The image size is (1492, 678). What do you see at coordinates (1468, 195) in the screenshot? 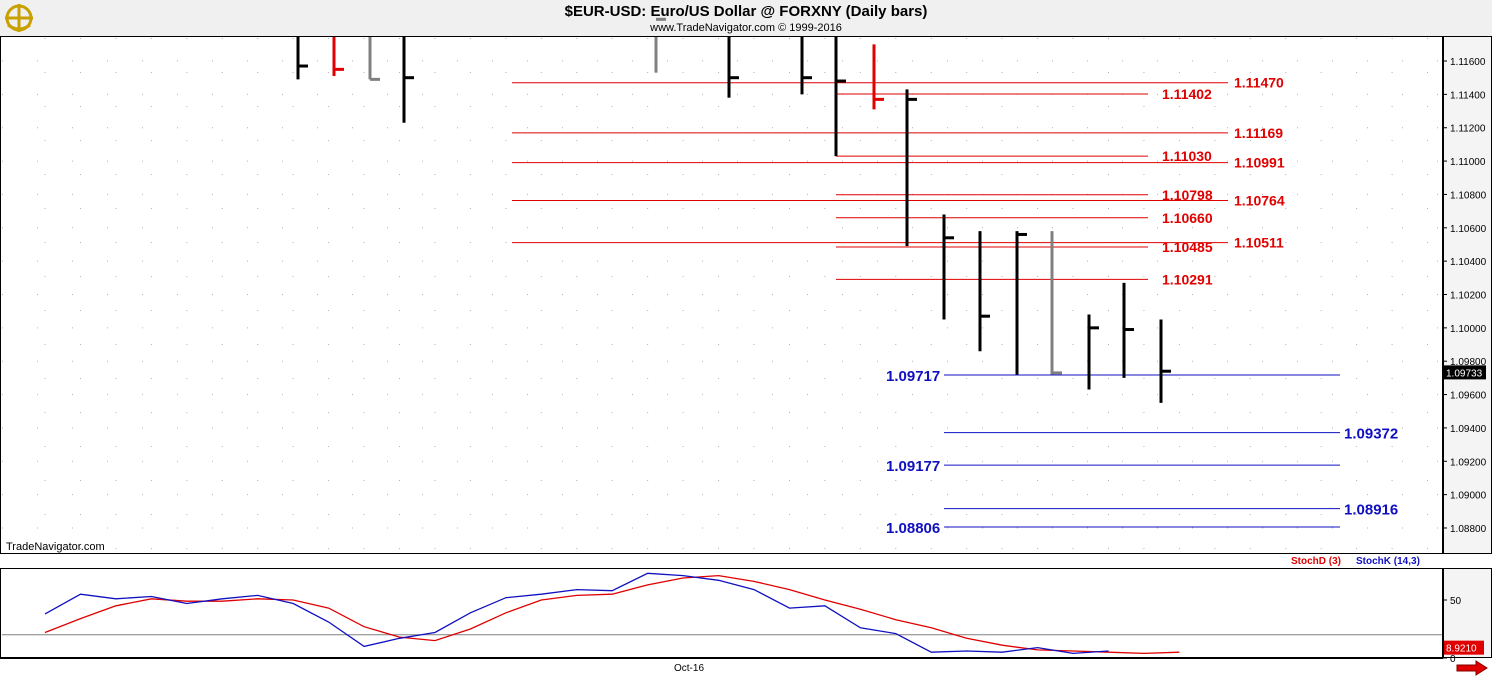
I see `price-axis-label: 1.10800` at bounding box center [1468, 195].